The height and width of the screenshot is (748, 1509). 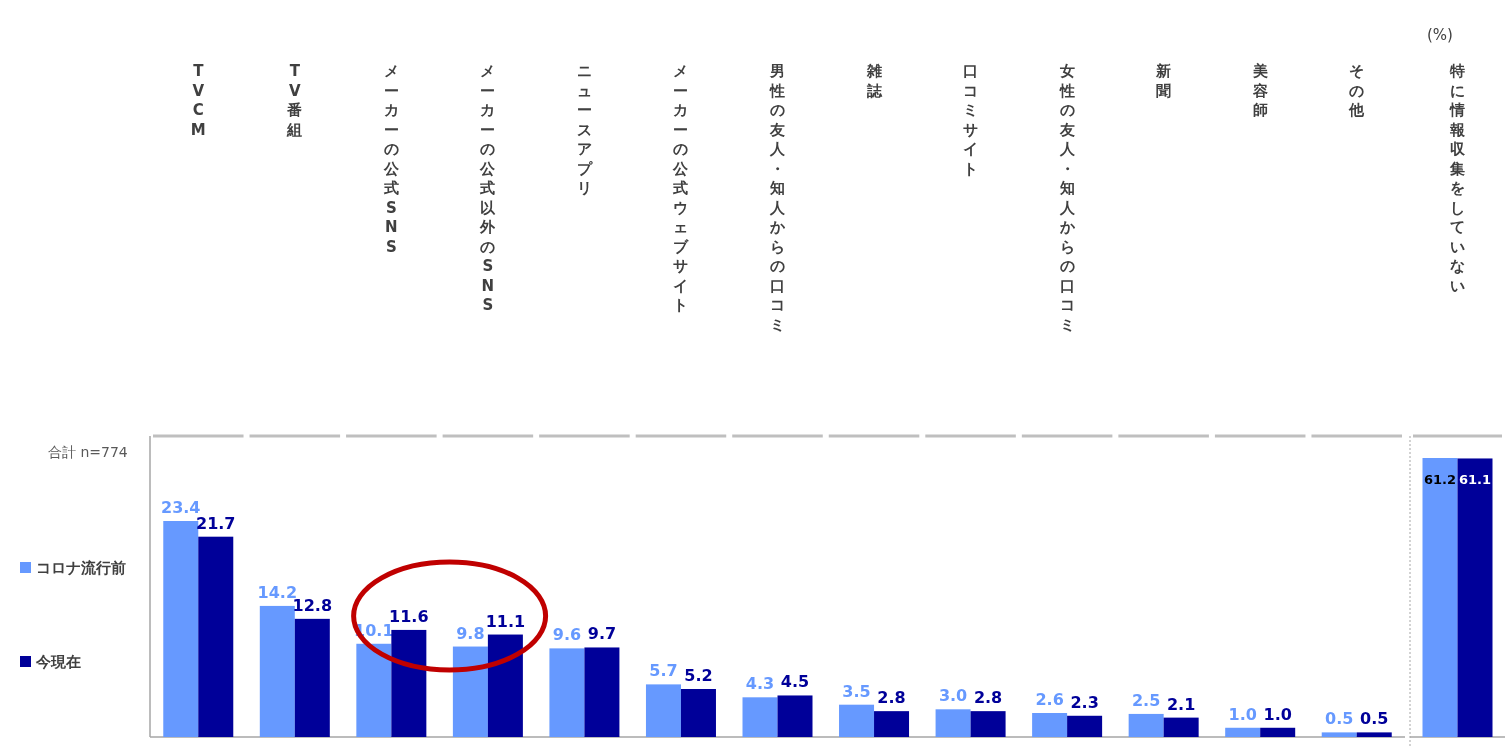 I want to click on data-label: 11.1, so click(x=505, y=621).